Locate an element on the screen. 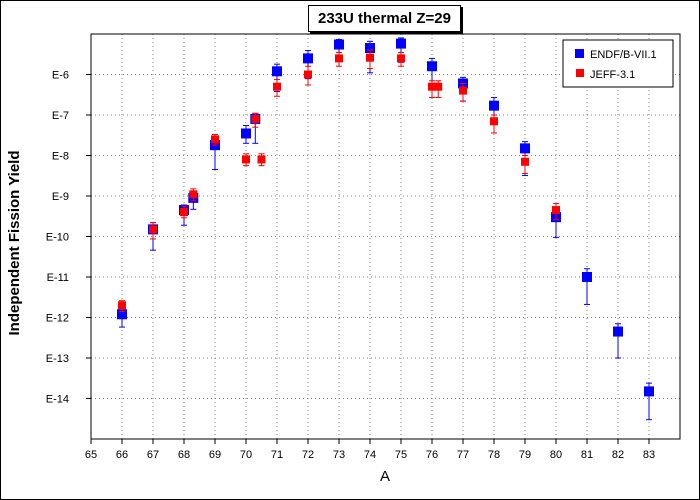  x-tick-label: 80 is located at coordinates (556, 455).